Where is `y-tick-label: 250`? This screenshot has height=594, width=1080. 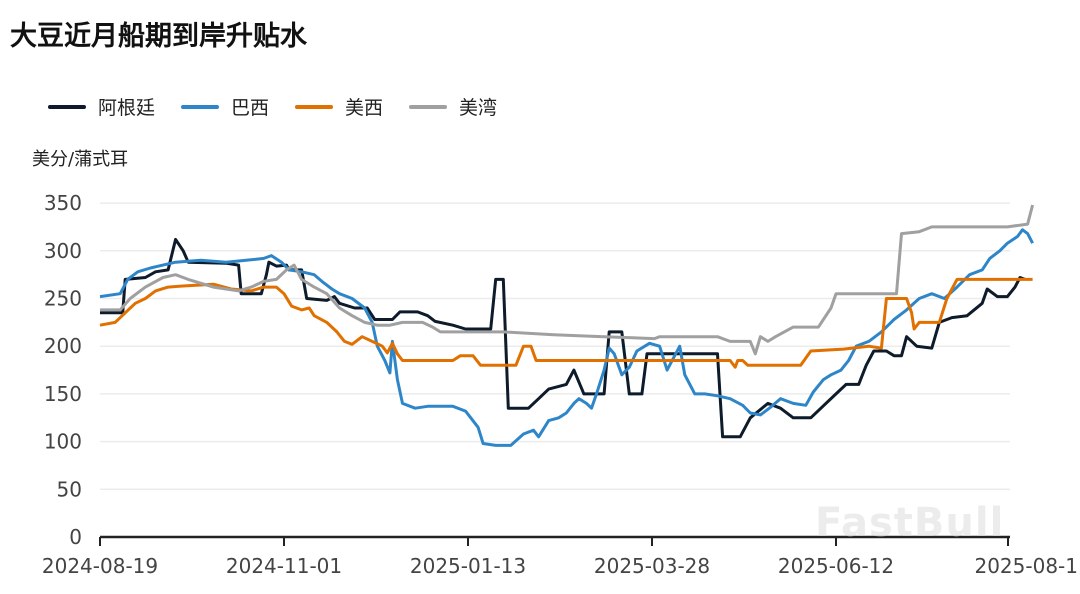 y-tick-label: 250 is located at coordinates (63, 299).